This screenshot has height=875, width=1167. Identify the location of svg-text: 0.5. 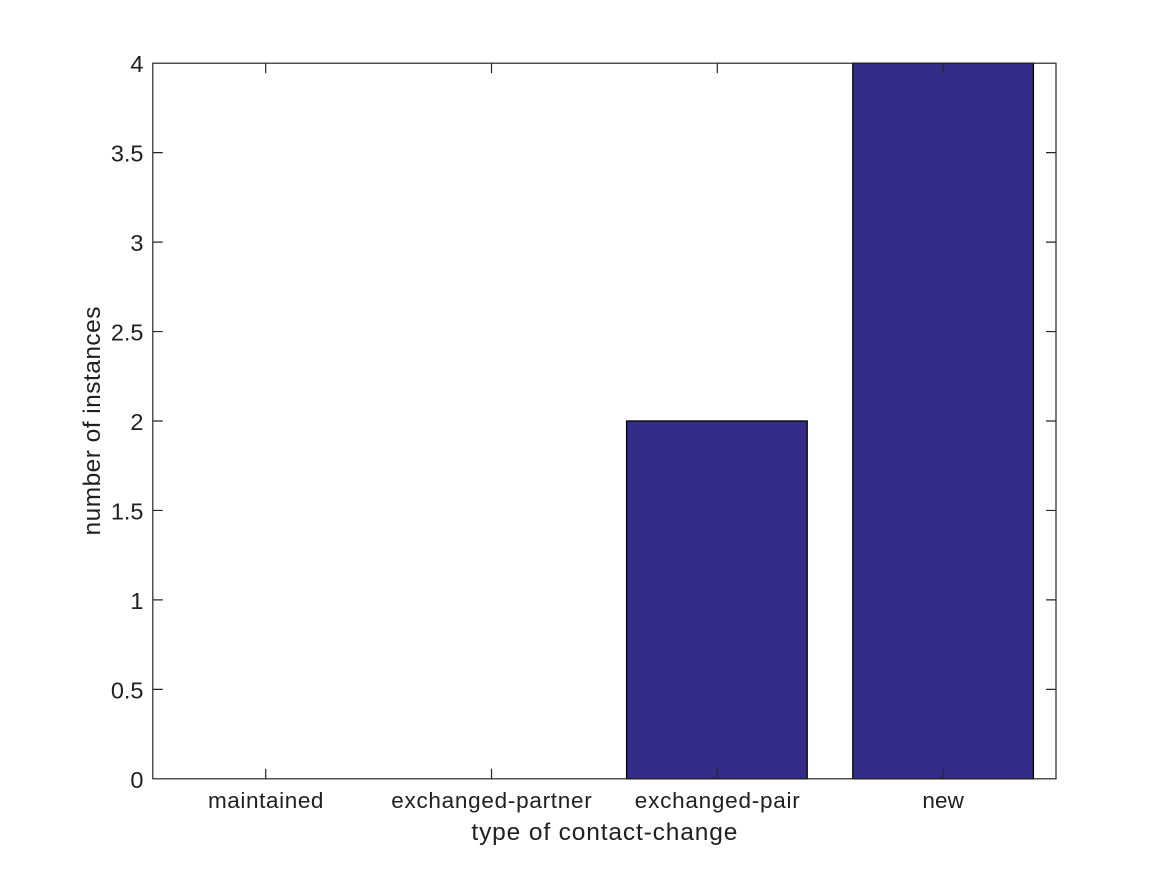
(127, 690).